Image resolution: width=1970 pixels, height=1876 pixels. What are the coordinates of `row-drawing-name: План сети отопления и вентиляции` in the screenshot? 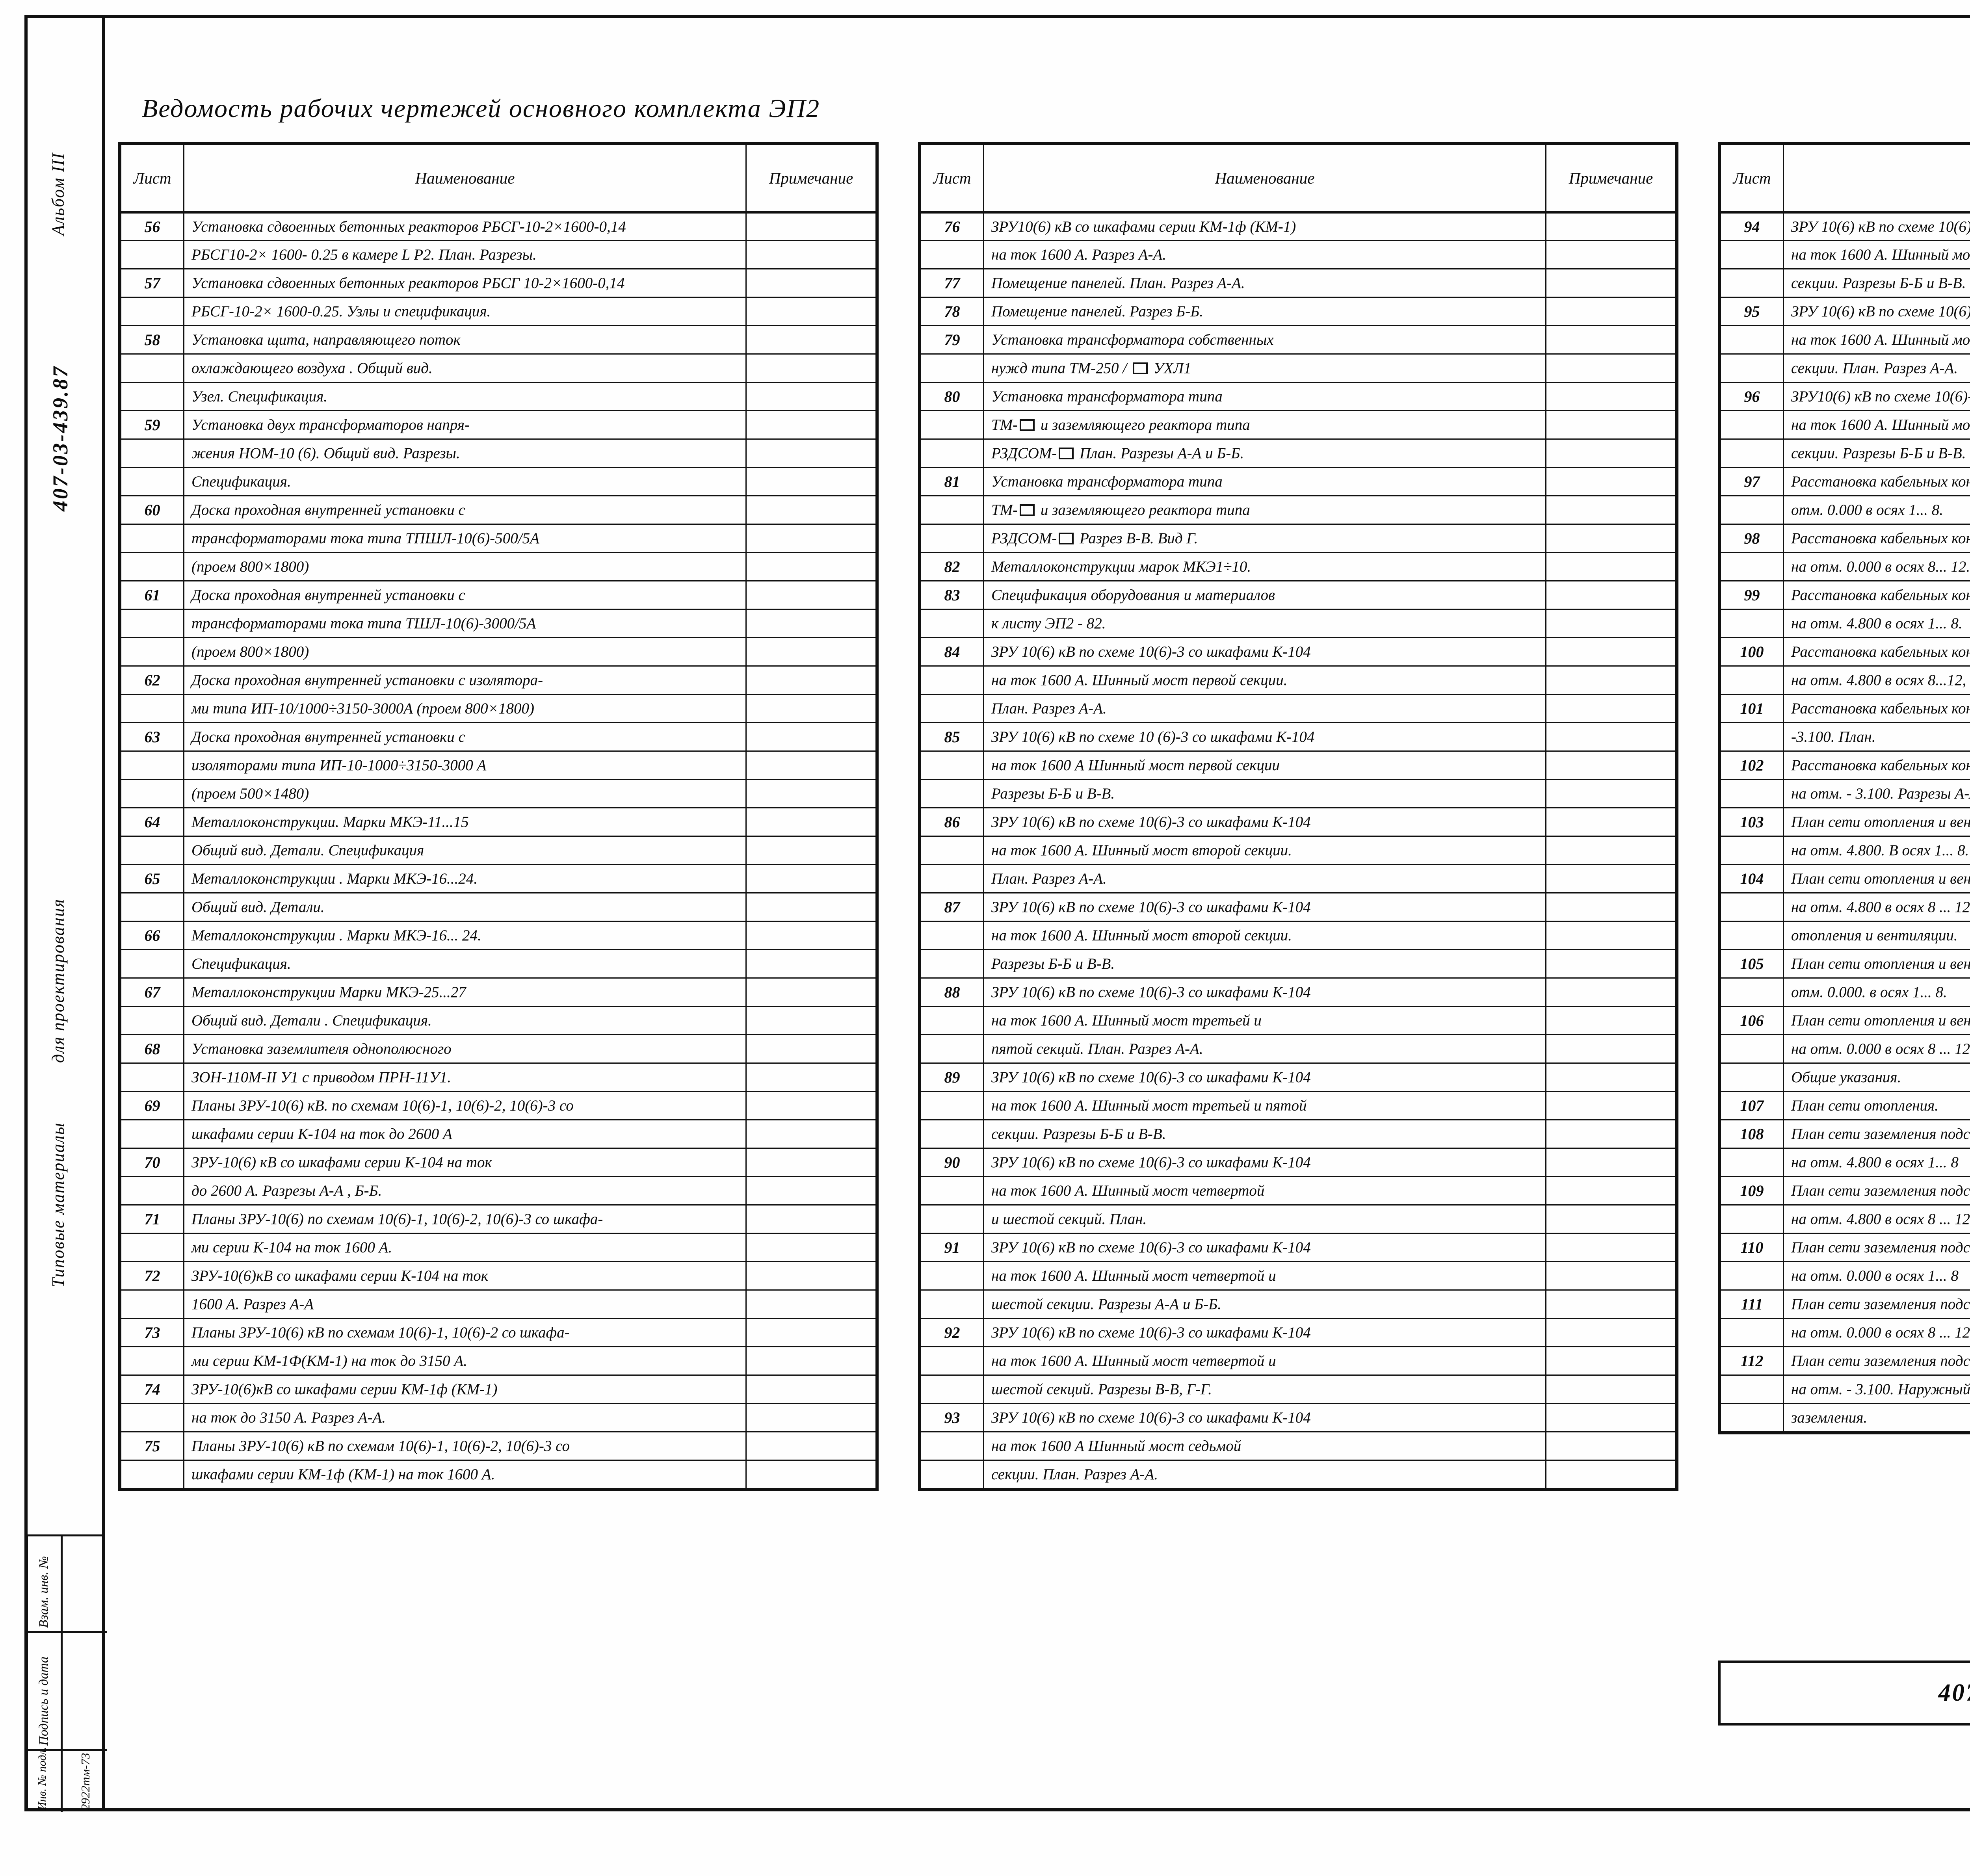 It's located at (1876, 1020).